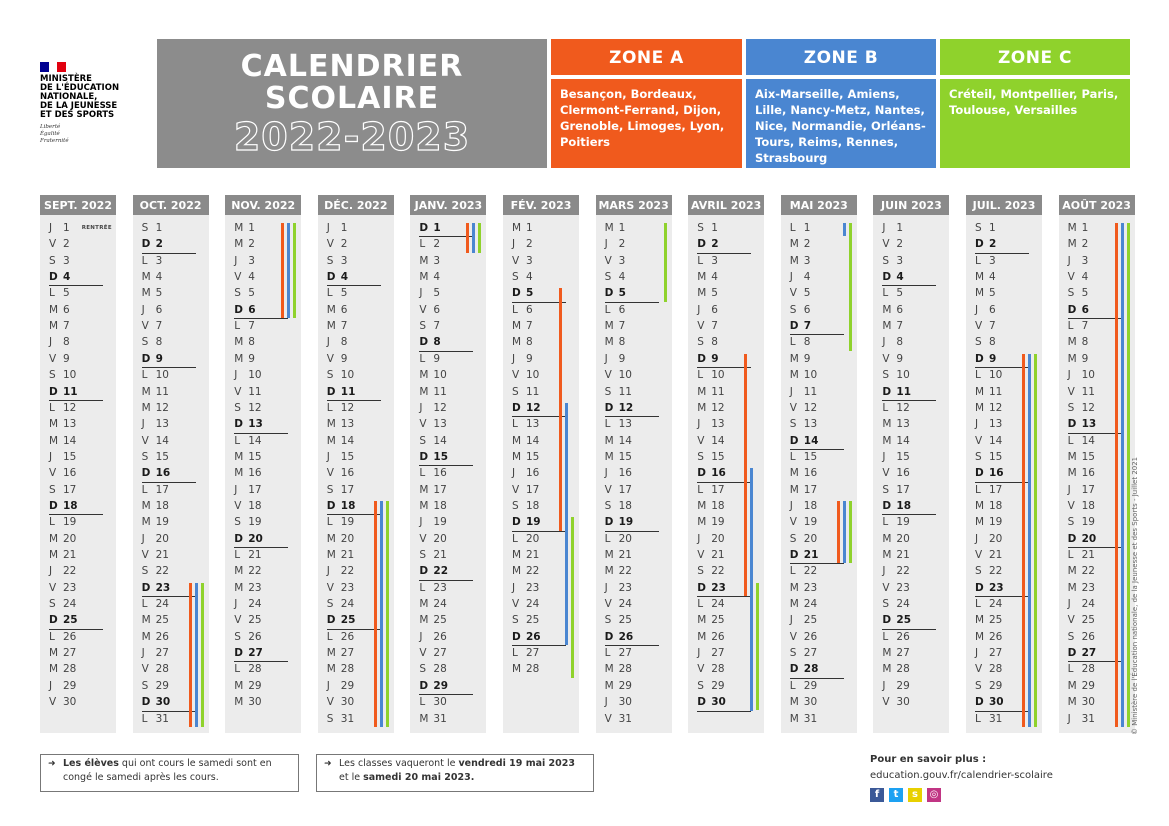 The height and width of the screenshot is (826, 1169). I want to click on day-row: L 28, so click(1081, 669).